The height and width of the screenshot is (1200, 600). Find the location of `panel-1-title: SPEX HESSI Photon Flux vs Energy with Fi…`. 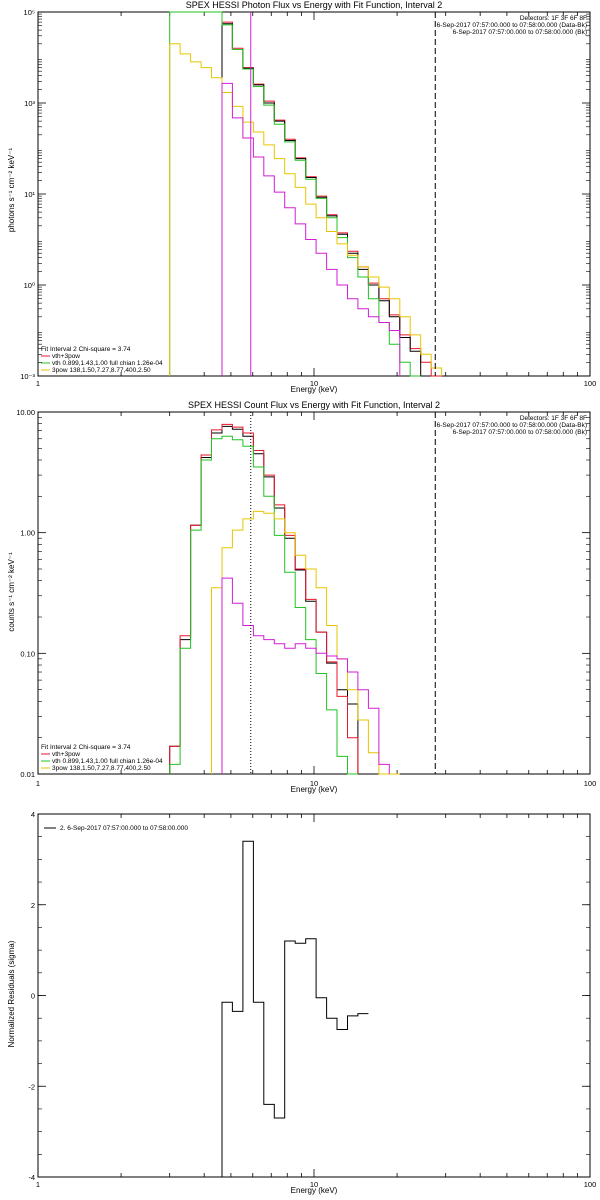

panel-1-title: SPEX HESSI Photon Flux vs Energy with Fi… is located at coordinates (314, 5).